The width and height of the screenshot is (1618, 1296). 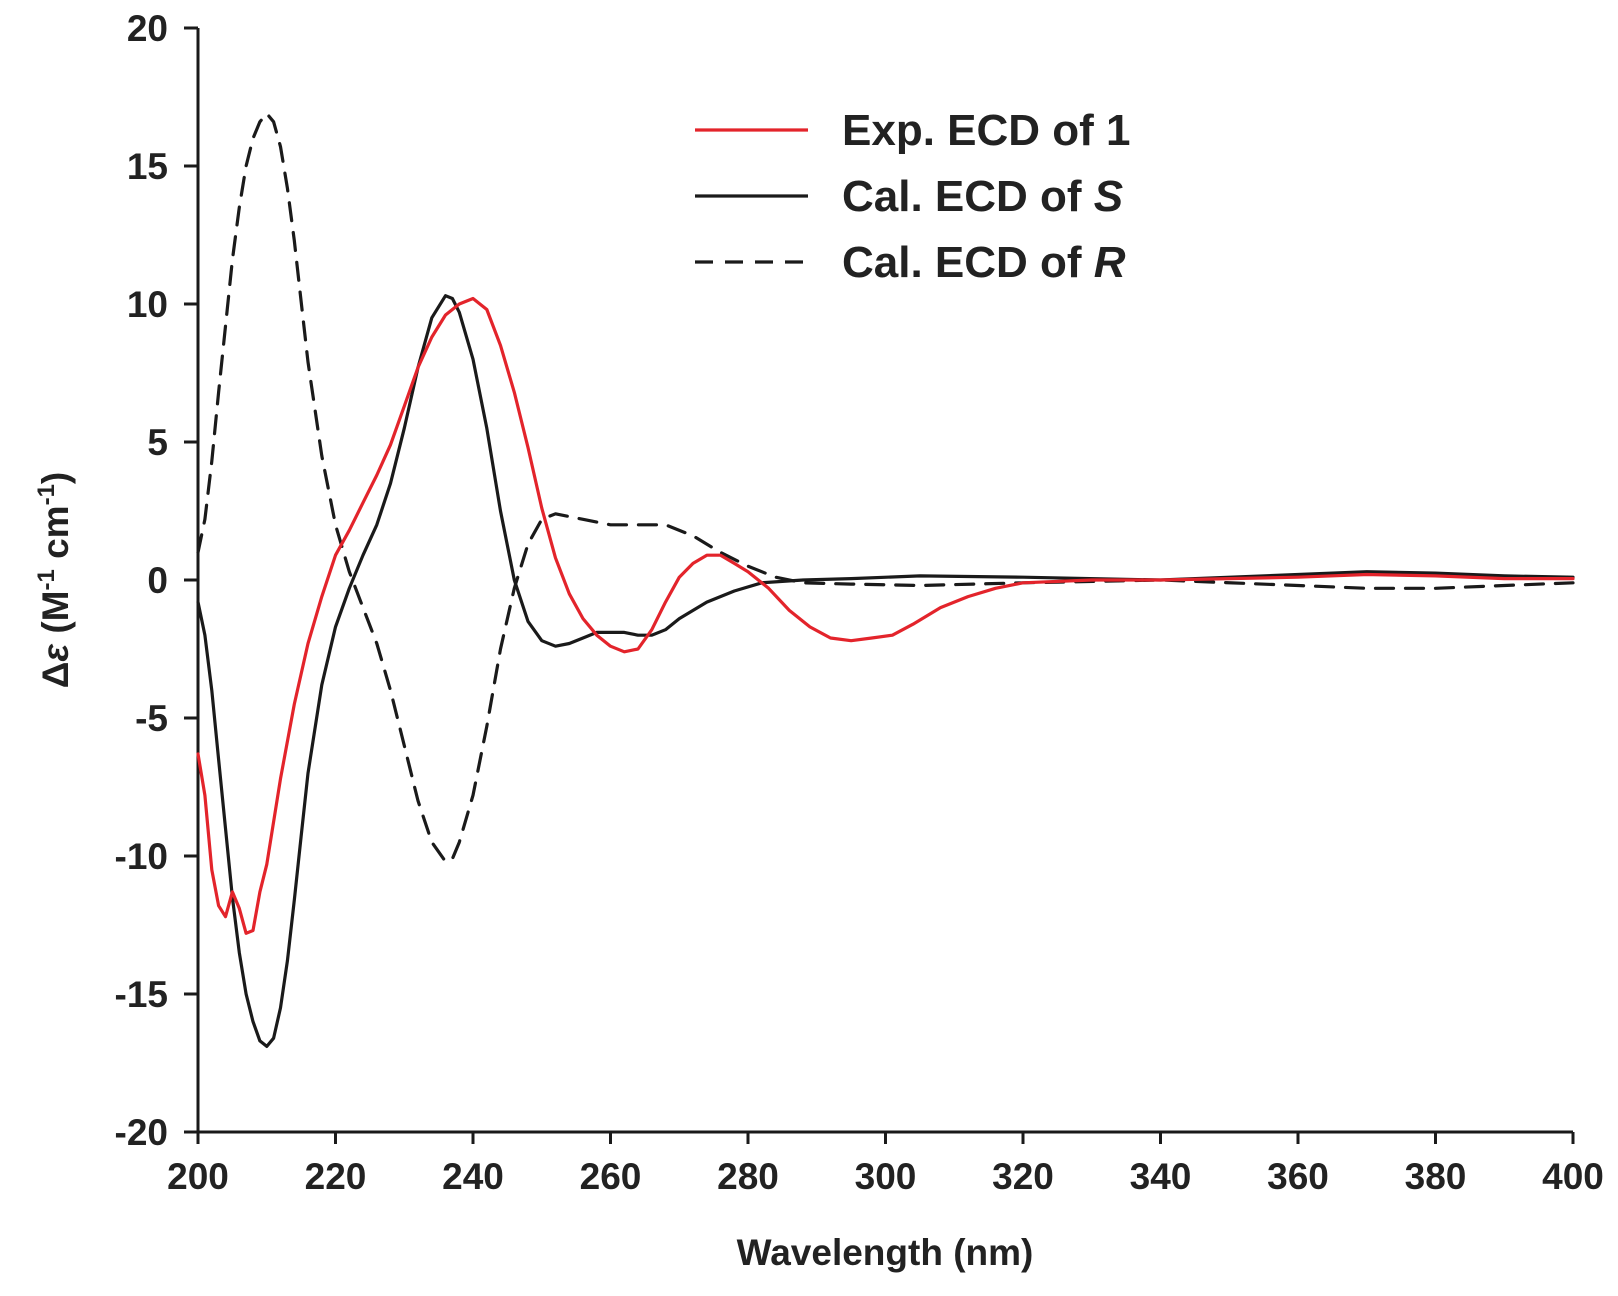 I want to click on y-axis-title-open: (M, so click(x=55, y=617).